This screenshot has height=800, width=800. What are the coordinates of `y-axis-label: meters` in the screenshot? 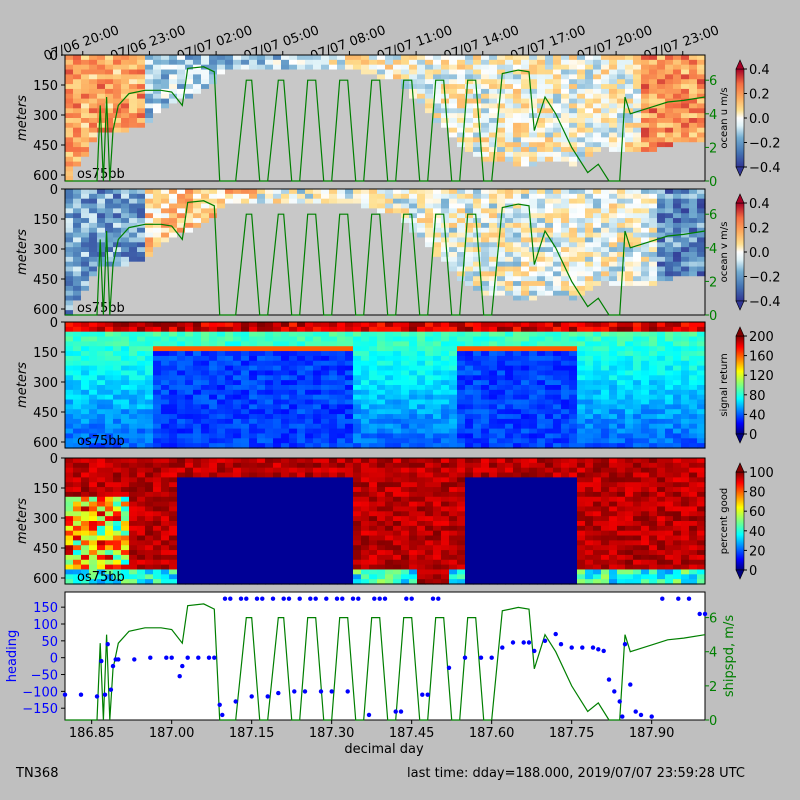 It's located at (22, 252).